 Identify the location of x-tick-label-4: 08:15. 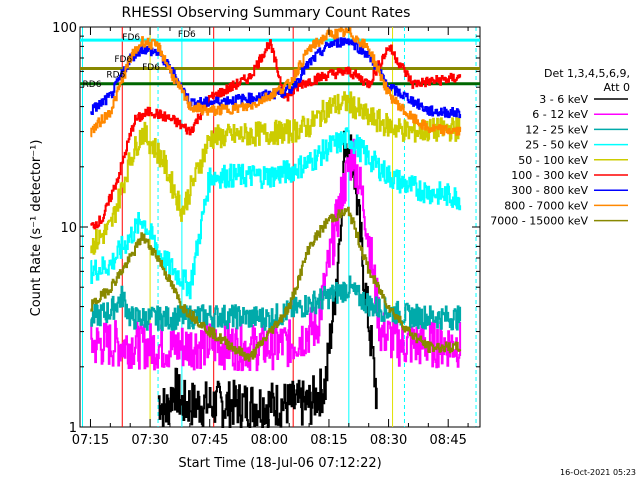
(328, 440).